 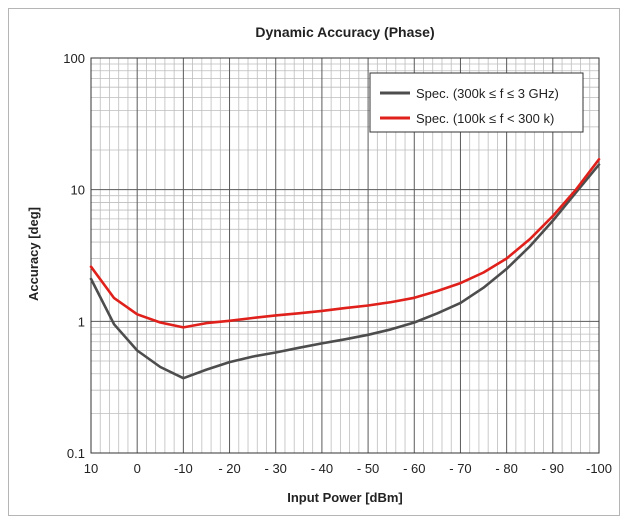 What do you see at coordinates (487, 93) in the screenshot?
I see `legend-label-spec-300k-3ghz: Spec. (300k ≤ f ≤ 3 GHz)` at bounding box center [487, 93].